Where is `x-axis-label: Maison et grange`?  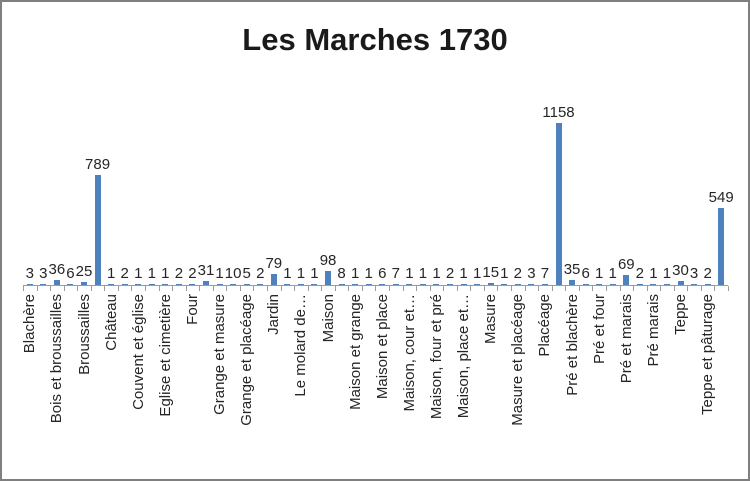 x-axis-label: Maison et grange is located at coordinates (355, 352).